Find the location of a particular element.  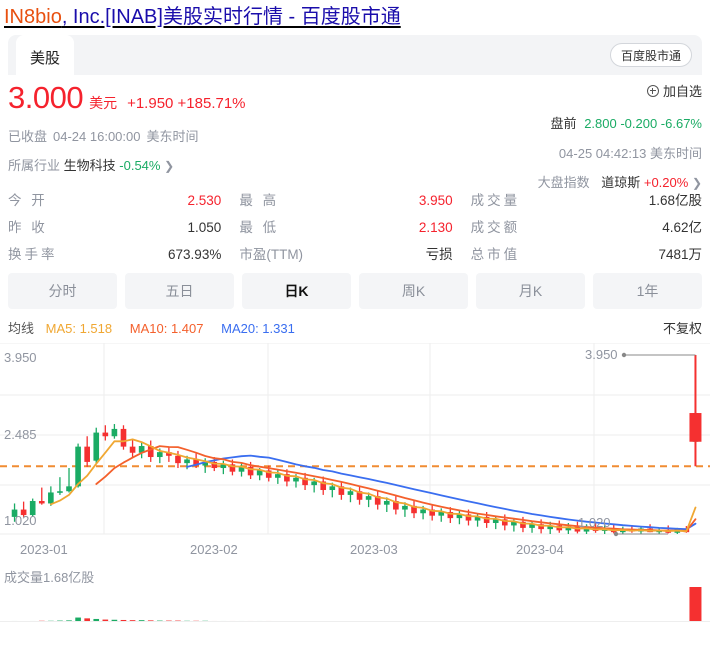

period-tab-label: 日K is located at coordinates (296, 291).